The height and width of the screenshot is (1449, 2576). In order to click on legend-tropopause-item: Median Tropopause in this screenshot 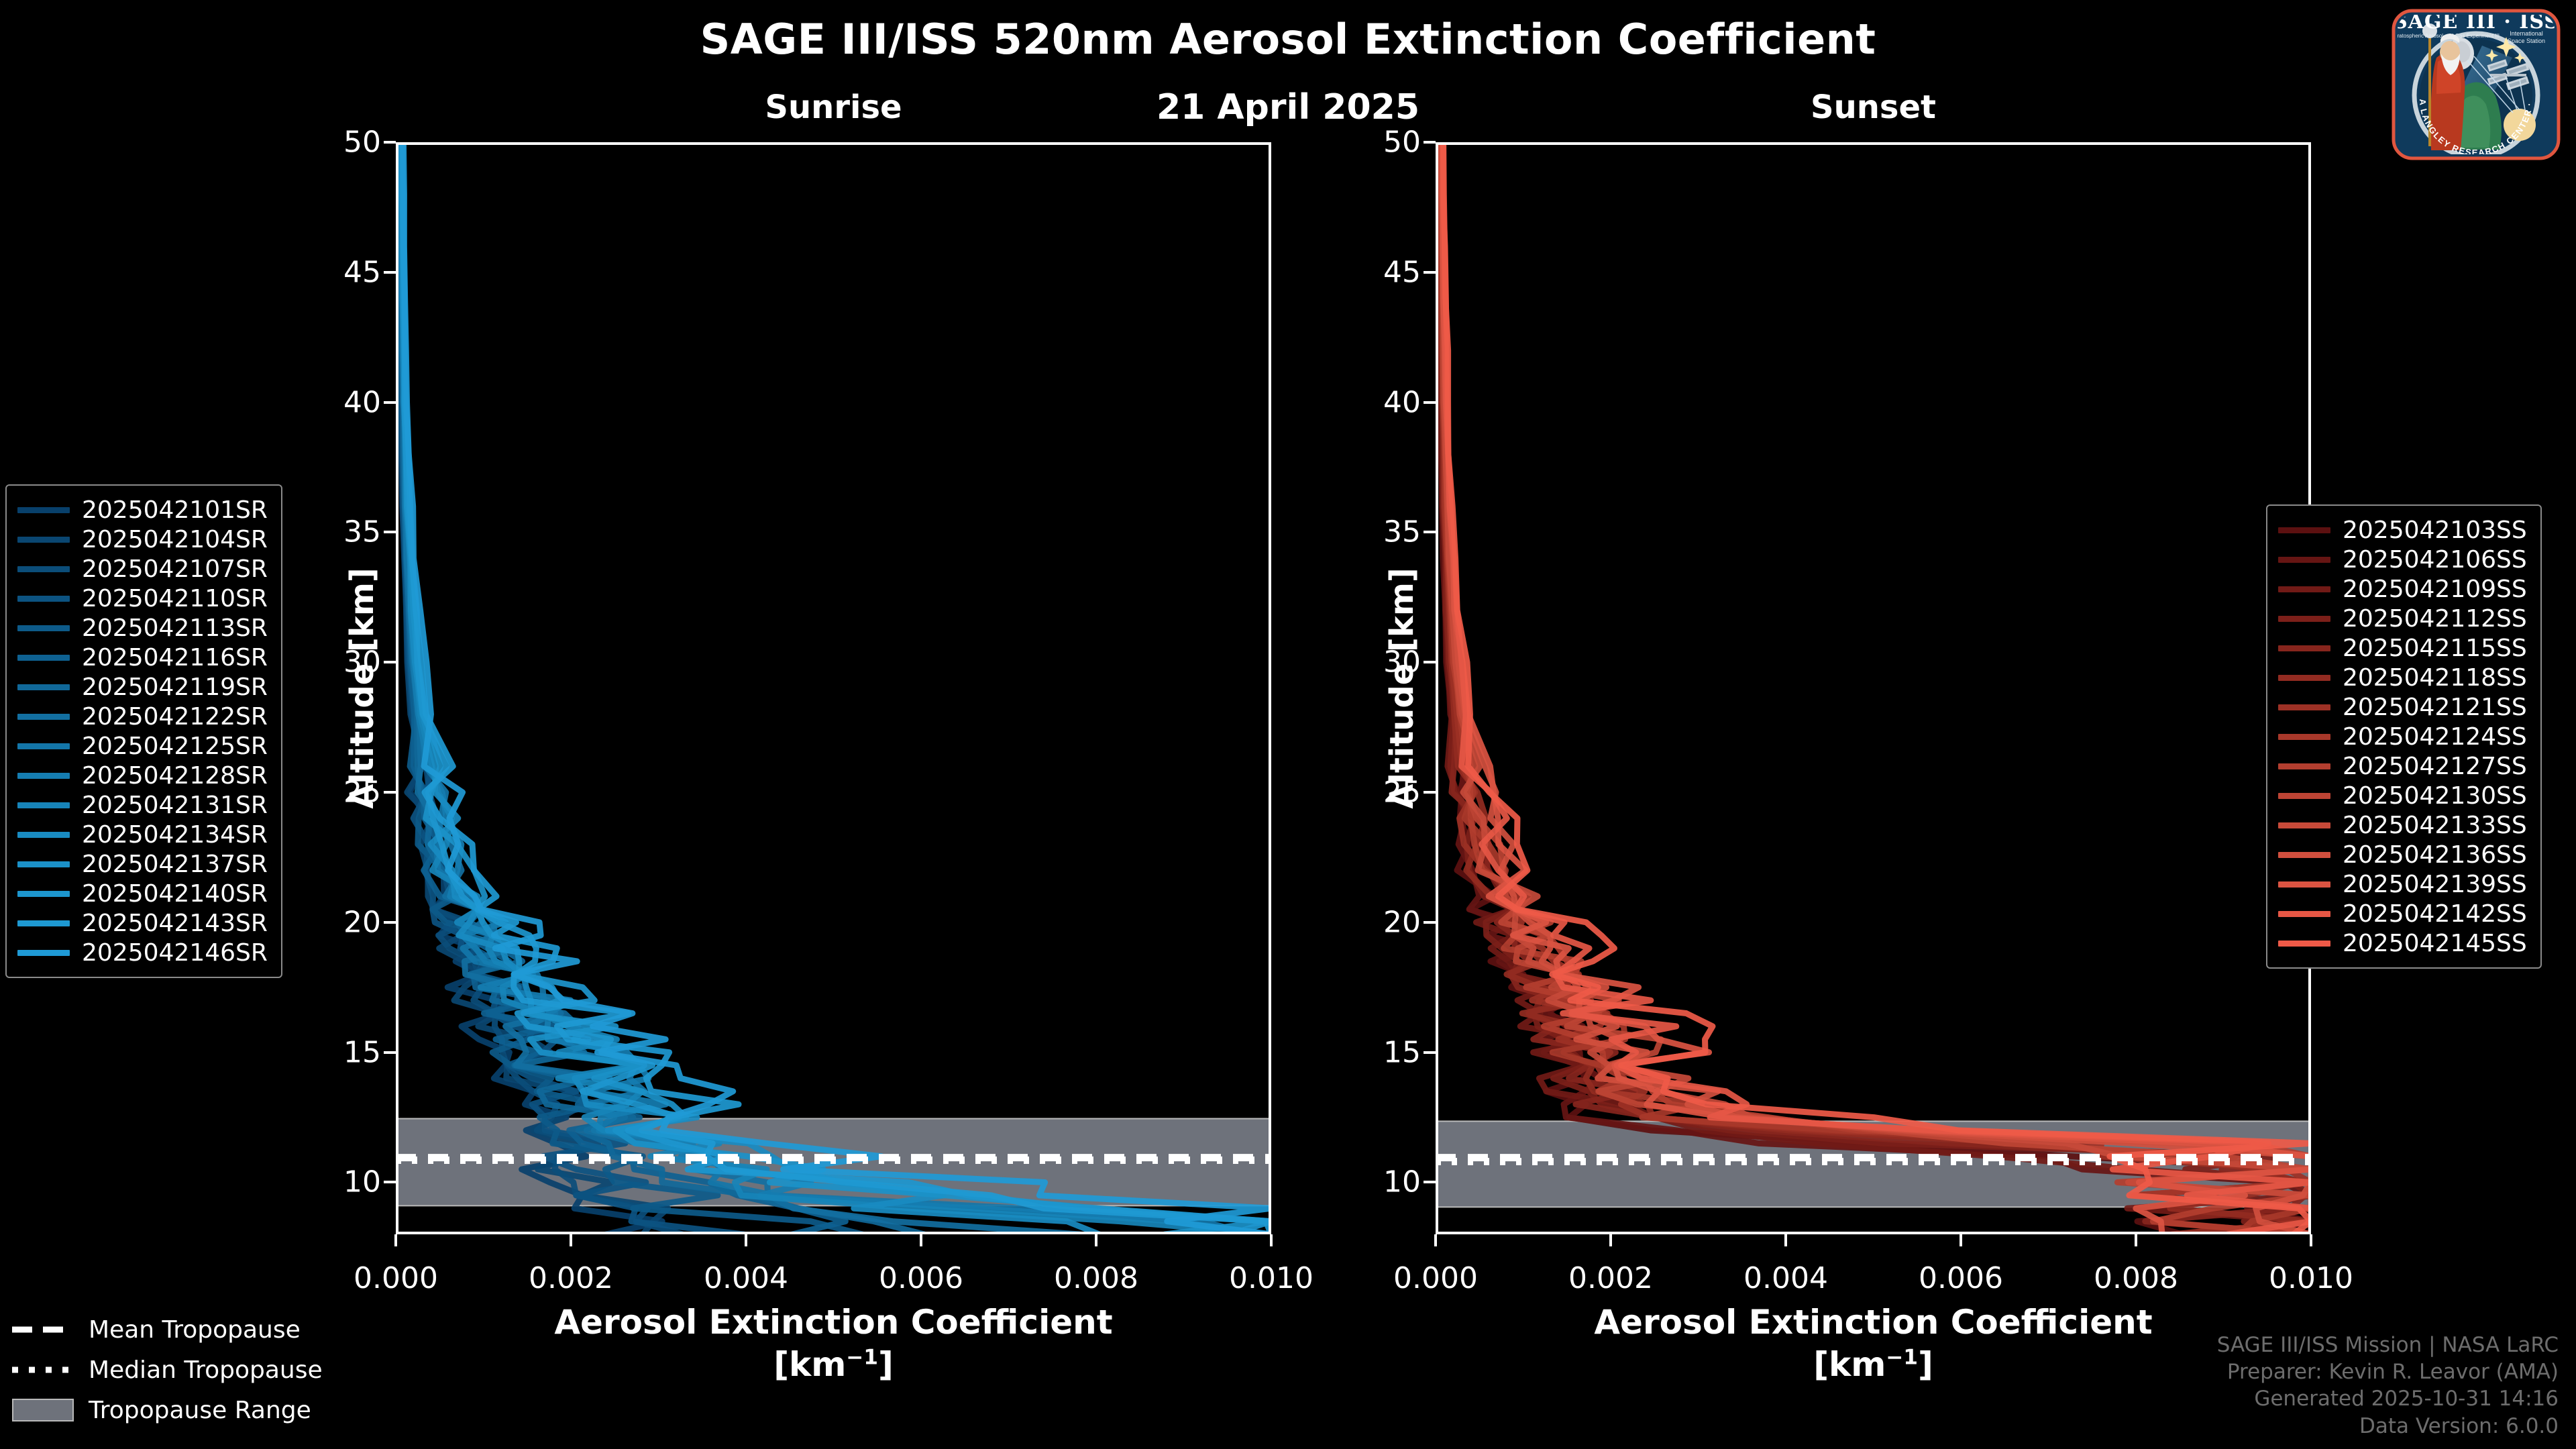, I will do `click(167, 1370)`.